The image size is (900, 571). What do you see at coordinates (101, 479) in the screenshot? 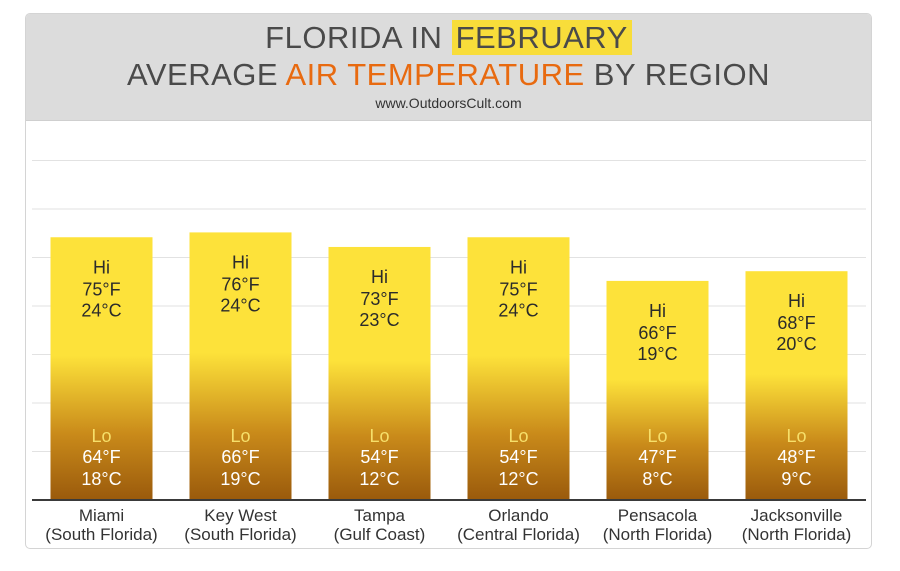
I see `lo-value-c: 18°C` at bounding box center [101, 479].